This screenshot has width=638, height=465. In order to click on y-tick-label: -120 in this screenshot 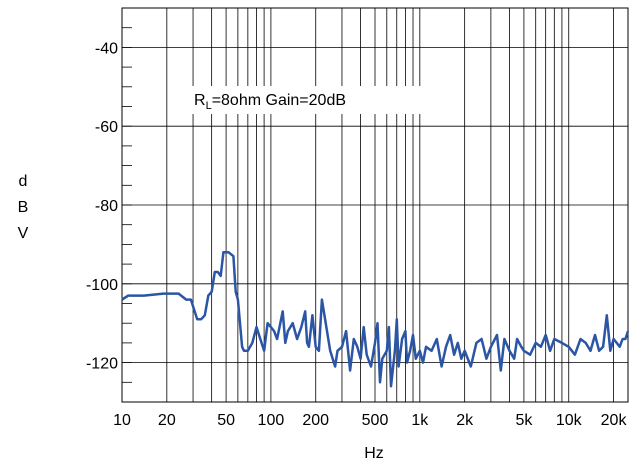, I will do `click(102, 364)`.